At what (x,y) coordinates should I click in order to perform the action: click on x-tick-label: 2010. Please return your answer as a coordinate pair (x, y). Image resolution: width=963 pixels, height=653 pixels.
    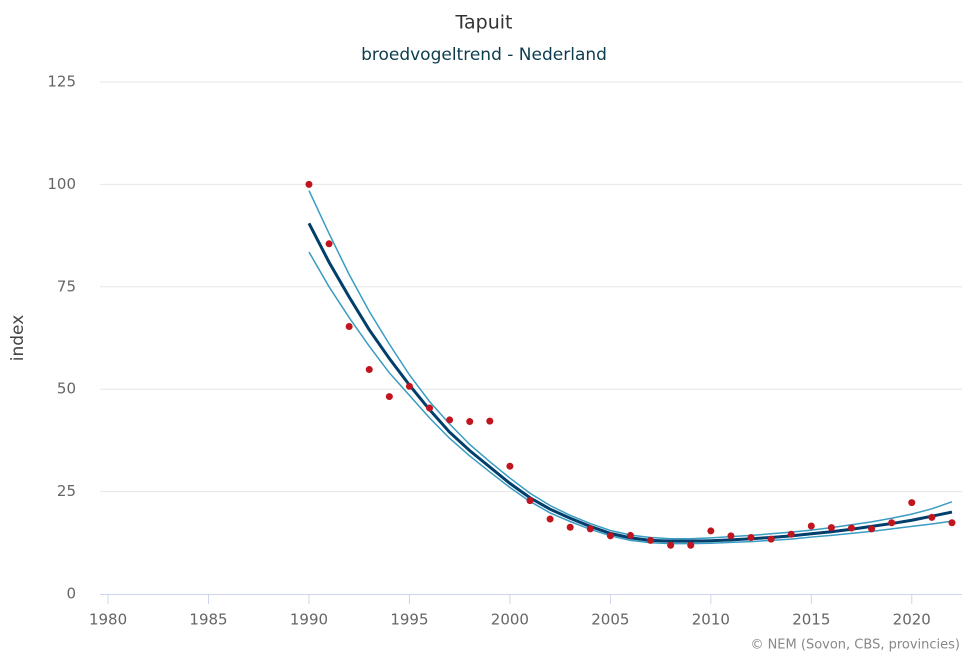
    Looking at the image, I should click on (711, 620).